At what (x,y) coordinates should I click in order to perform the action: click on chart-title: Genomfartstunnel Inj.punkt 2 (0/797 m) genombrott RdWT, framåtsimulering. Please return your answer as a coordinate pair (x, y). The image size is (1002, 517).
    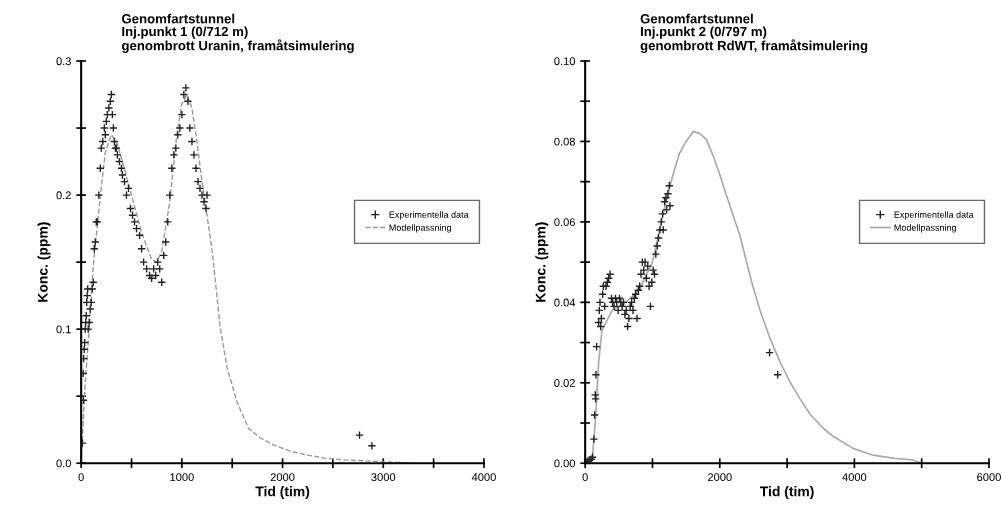
    Looking at the image, I should click on (754, 33).